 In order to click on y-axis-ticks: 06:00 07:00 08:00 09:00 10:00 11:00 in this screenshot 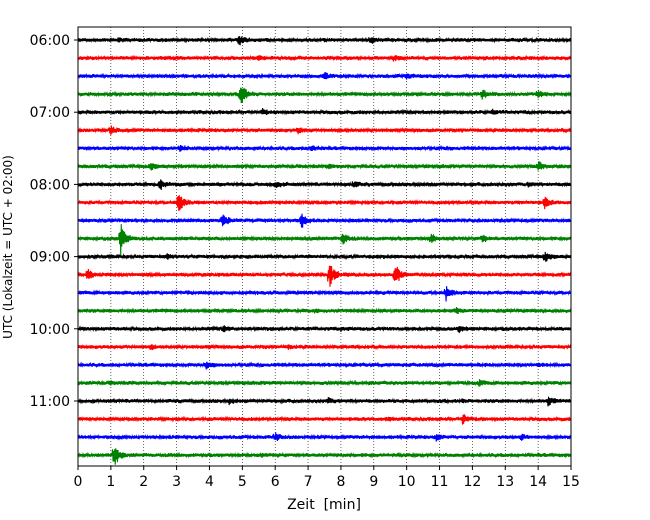, I will do `click(54, 221)`.